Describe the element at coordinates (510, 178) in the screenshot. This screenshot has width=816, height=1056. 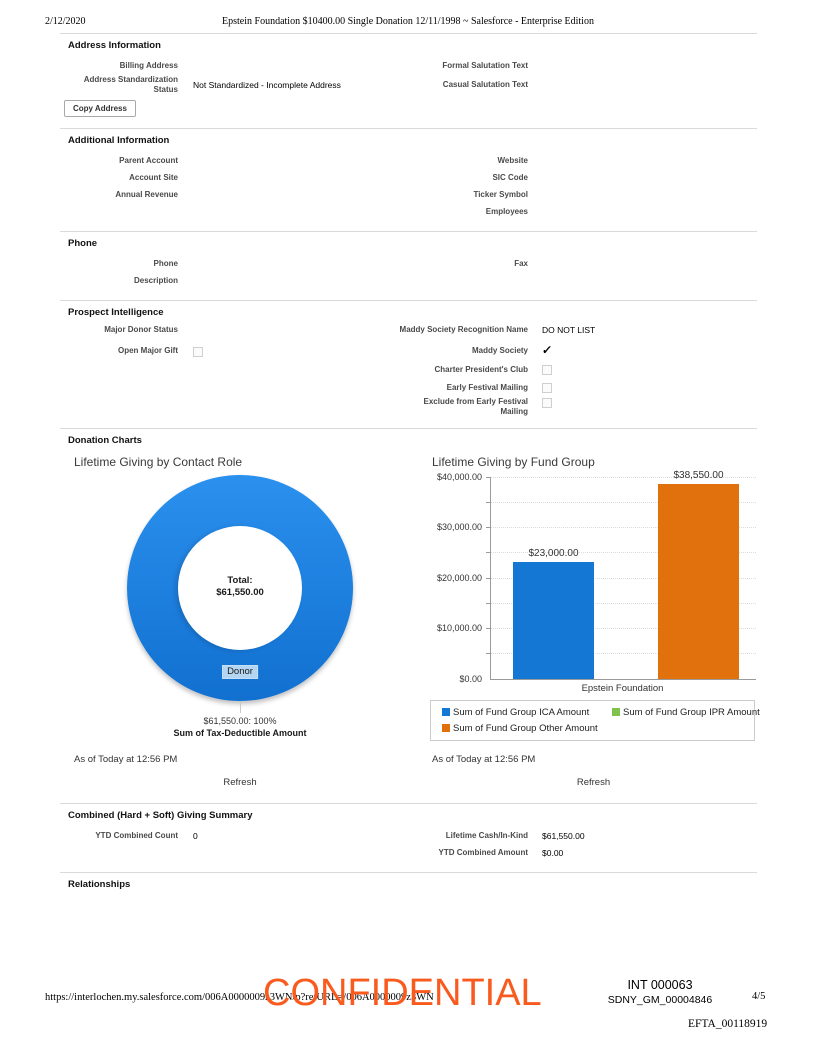
I see `sic-code-label: SIC Code` at that location.